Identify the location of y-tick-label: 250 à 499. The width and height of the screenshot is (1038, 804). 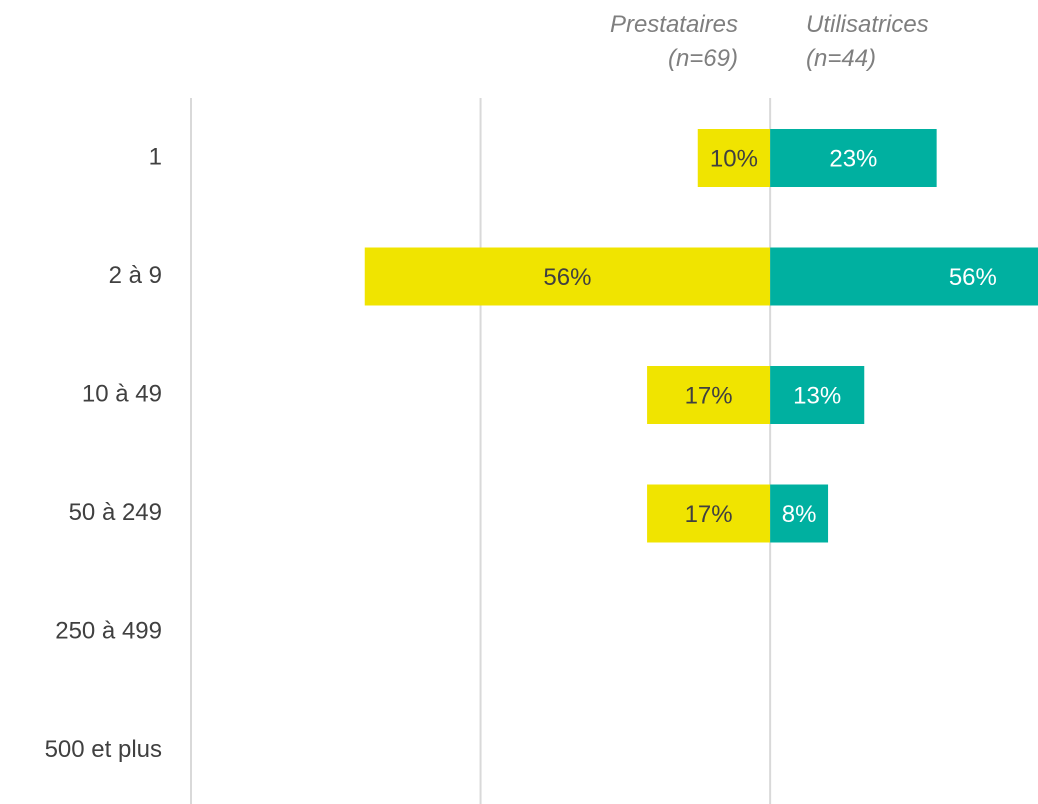
(108, 630).